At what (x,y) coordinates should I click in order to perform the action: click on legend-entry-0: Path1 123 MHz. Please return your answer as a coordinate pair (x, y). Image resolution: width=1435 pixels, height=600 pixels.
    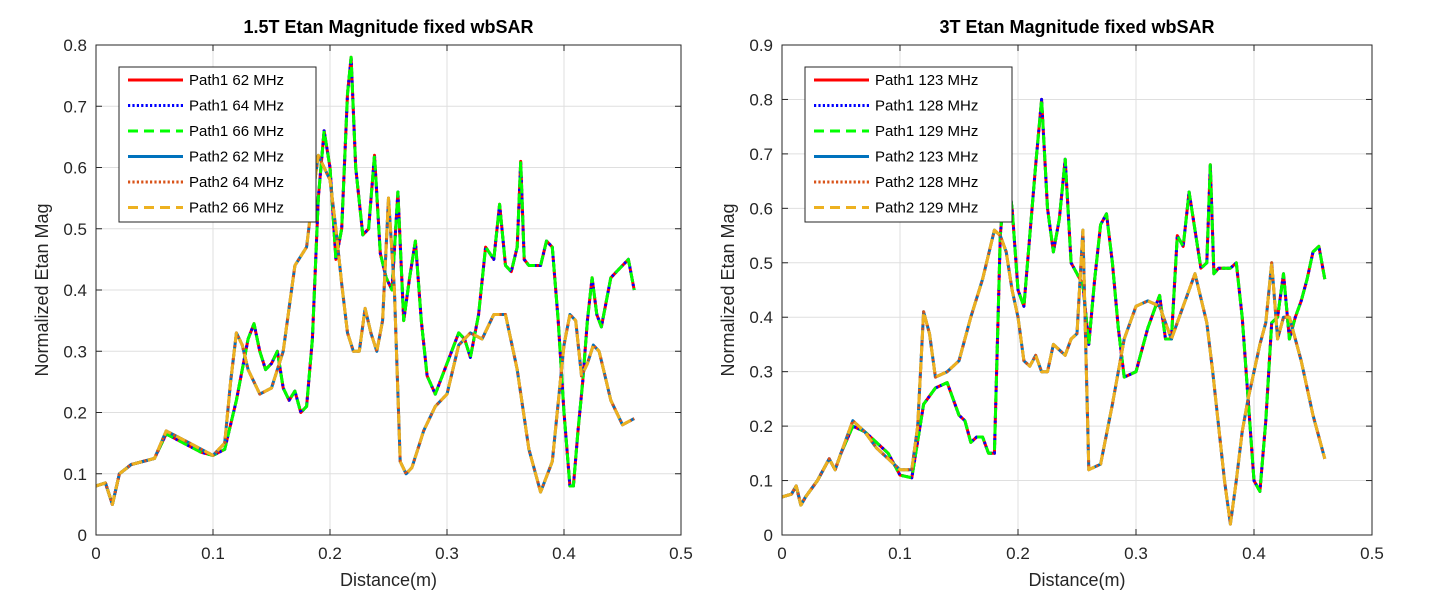
    Looking at the image, I should click on (926, 80).